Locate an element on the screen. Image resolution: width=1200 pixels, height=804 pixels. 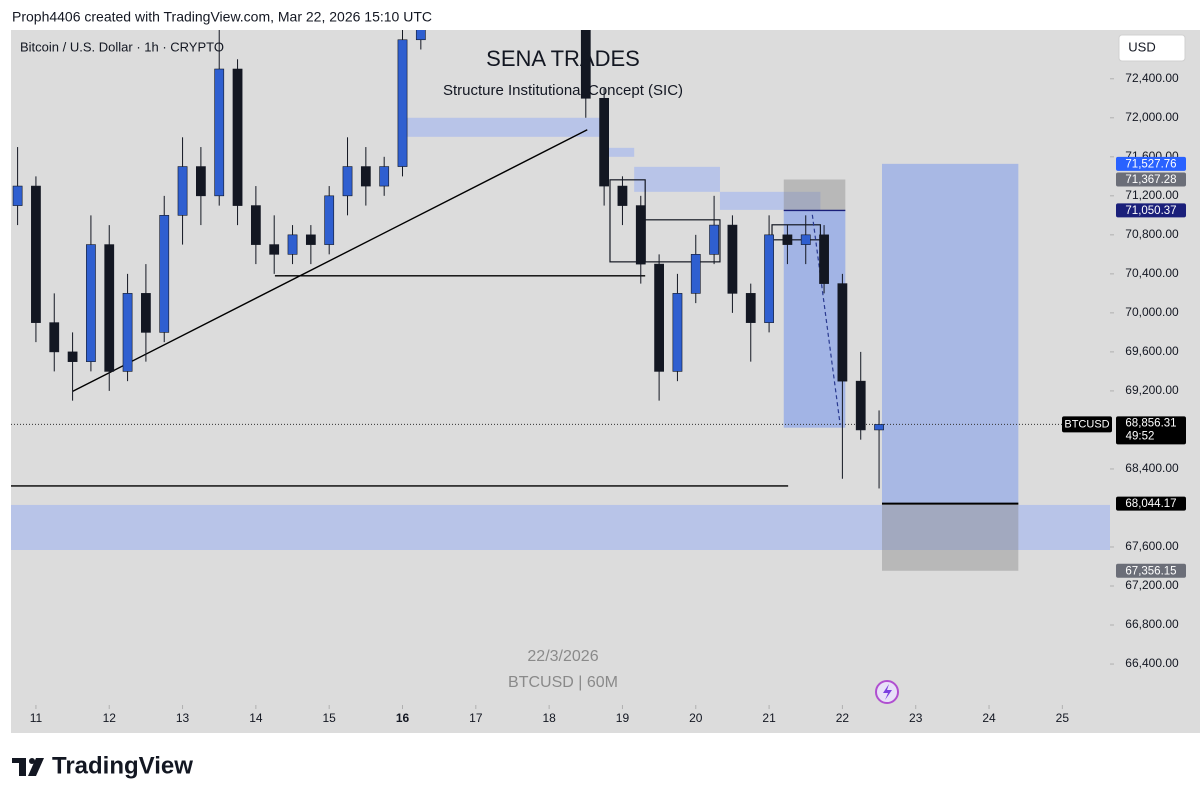
x-tick-label: 12 is located at coordinates (110, 718).